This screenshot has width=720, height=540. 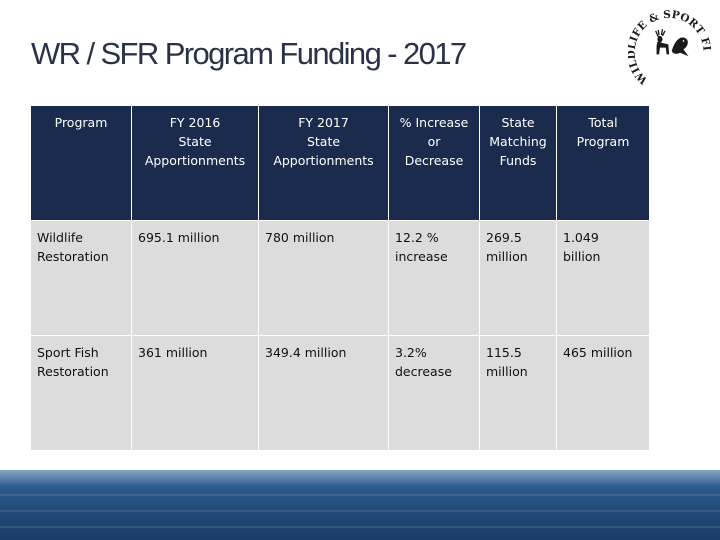 I want to click on change-value: 12.2 %, so click(x=417, y=237).